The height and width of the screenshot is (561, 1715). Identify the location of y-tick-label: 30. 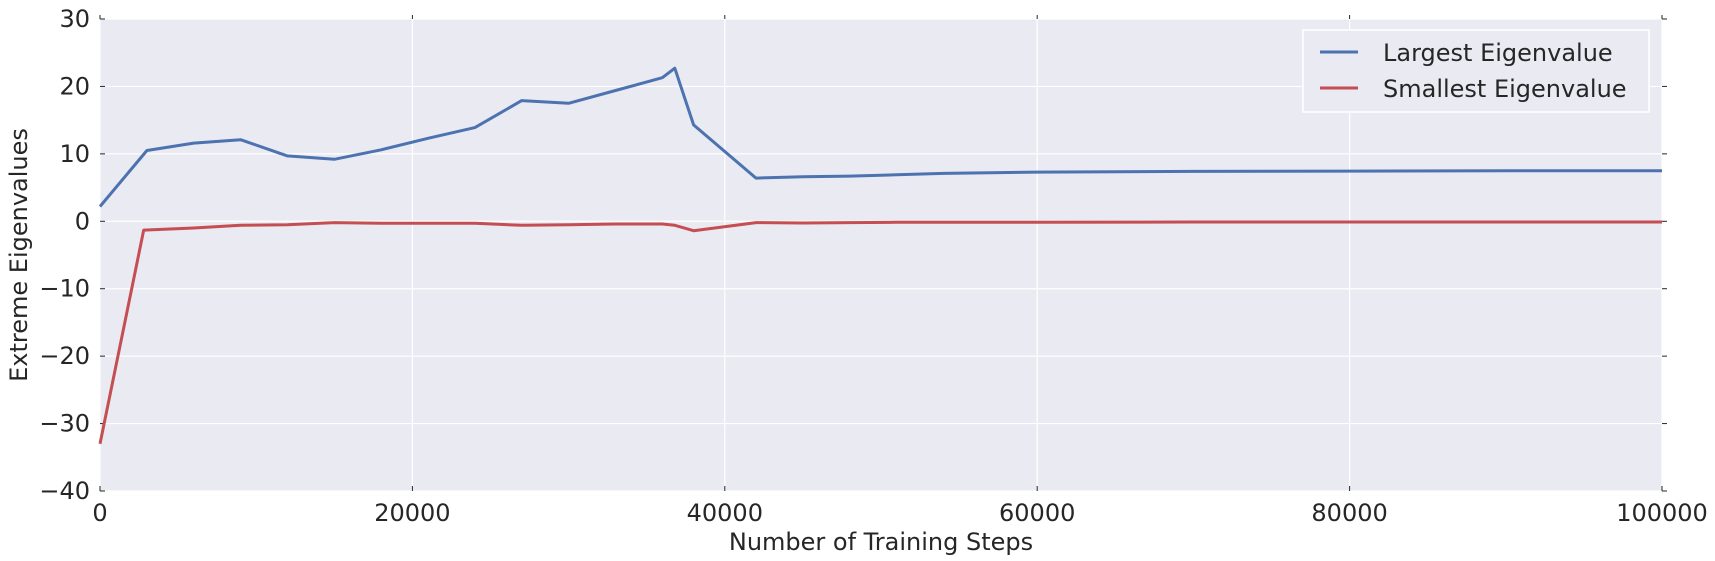
(74, 19).